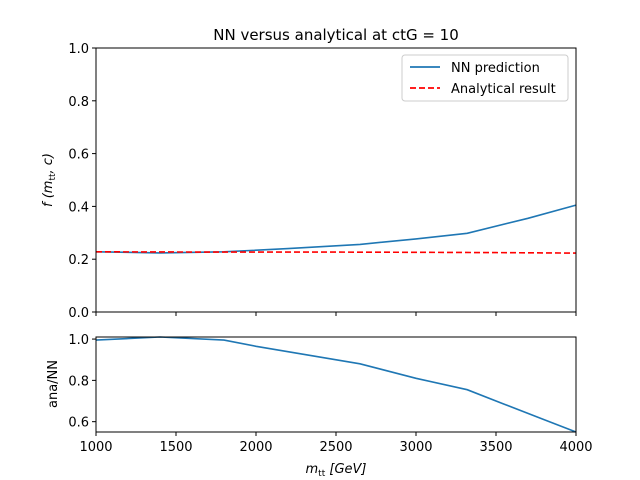  What do you see at coordinates (345, 469) in the screenshot?
I see `xlabel-post: [GeV]` at bounding box center [345, 469].